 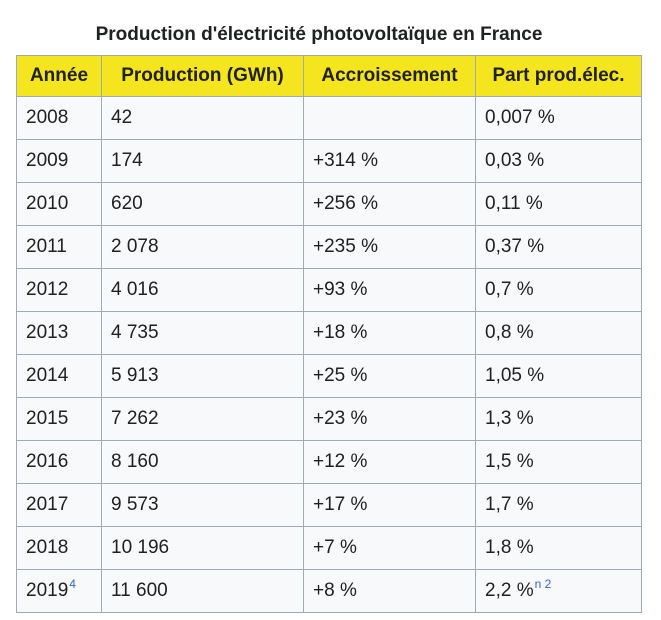 What do you see at coordinates (202, 505) in the screenshot?
I see `production-cell: 9 573` at bounding box center [202, 505].